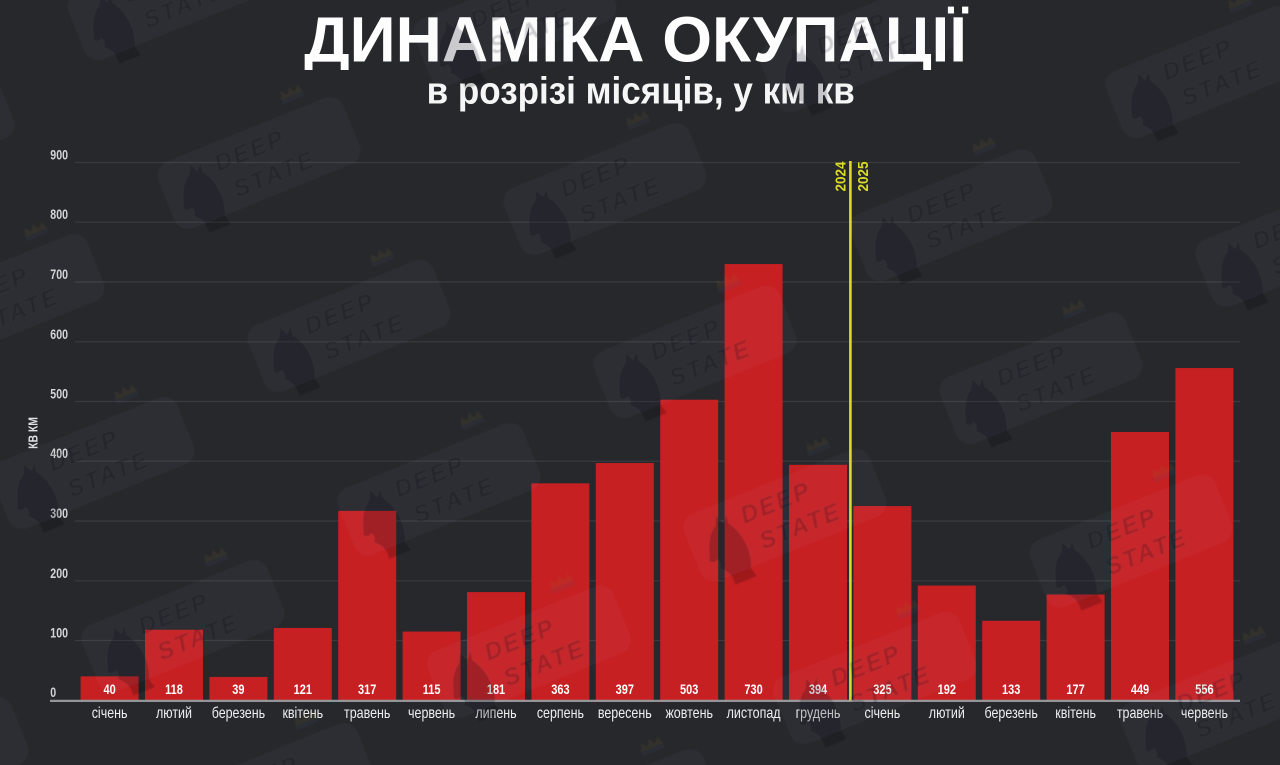 Image resolution: width=1280 pixels, height=765 pixels. Describe the element at coordinates (174, 690) in the screenshot. I see `svg-text: 118` at that location.